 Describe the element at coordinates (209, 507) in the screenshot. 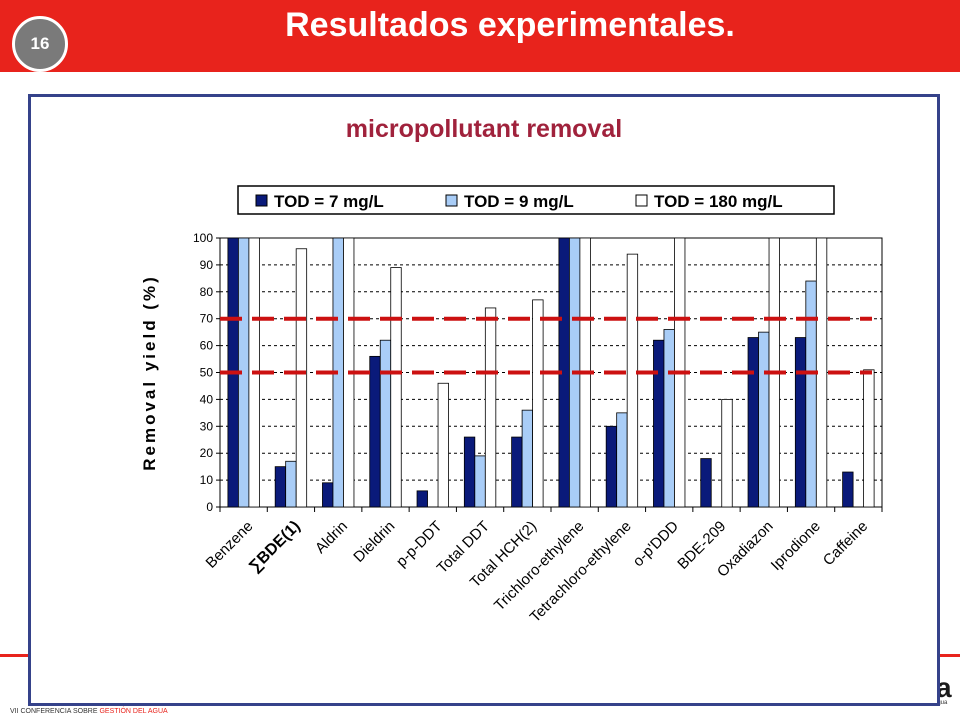

I see `y-tick-label: 0` at that location.